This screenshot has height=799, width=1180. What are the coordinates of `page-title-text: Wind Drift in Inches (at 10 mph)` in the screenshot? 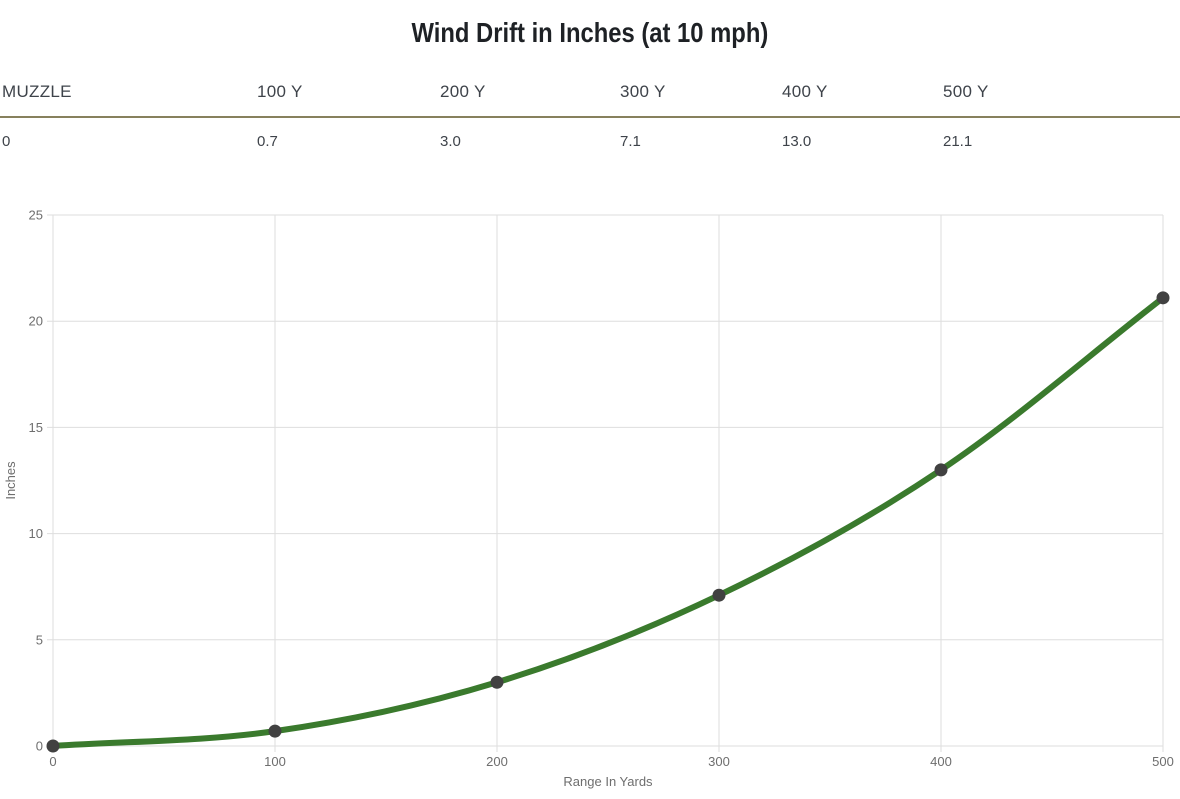 It's located at (590, 32).